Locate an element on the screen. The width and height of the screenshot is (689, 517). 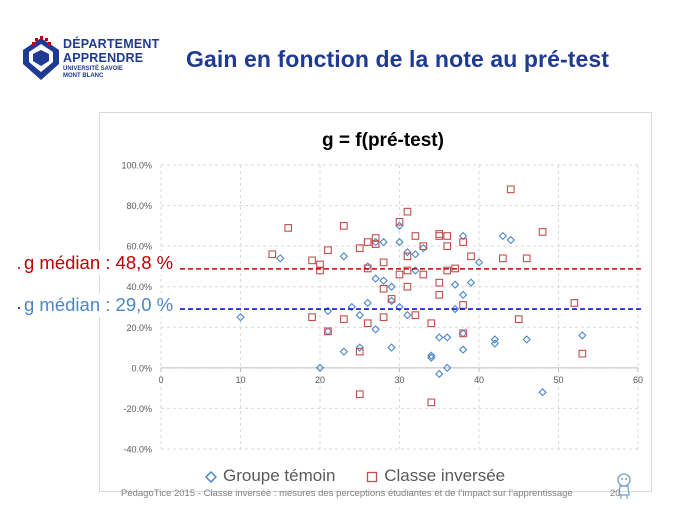
chart-title: g = f(pré-test) is located at coordinates (383, 140).